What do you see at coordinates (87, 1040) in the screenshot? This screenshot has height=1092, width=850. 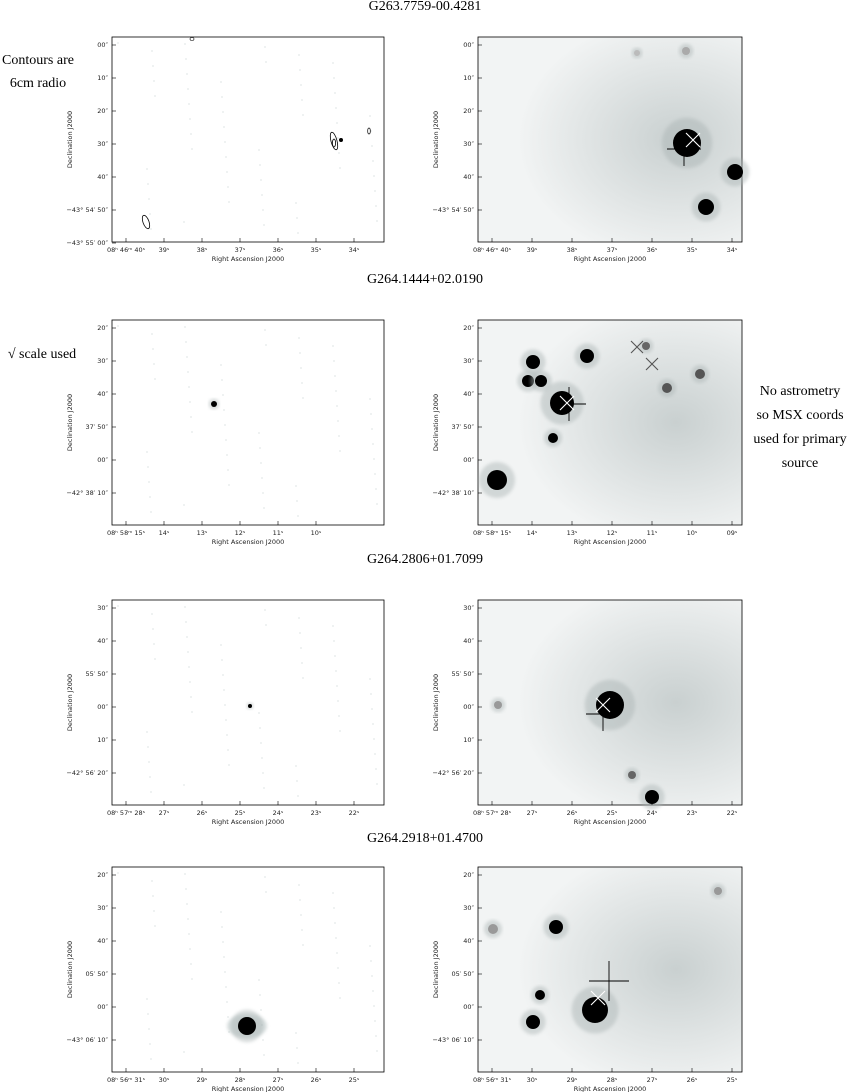 I see `y-tick-label: −43° 06′ 10″` at bounding box center [87, 1040].